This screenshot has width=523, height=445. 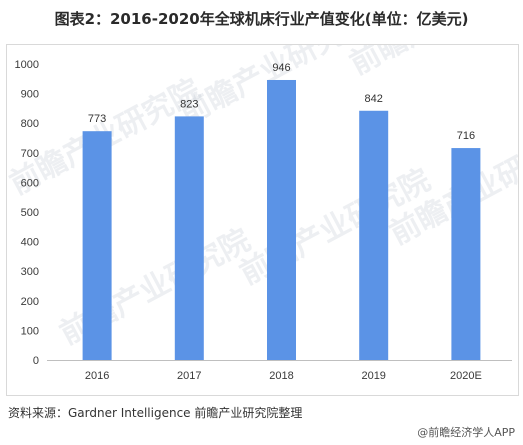 What do you see at coordinates (281, 68) in the screenshot?
I see `bar-value-label: 946` at bounding box center [281, 68].